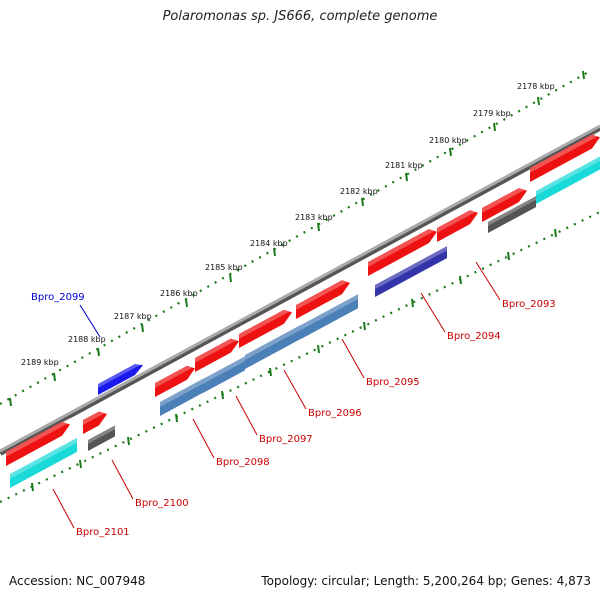 The width and height of the screenshot is (600, 600). What do you see at coordinates (411, 268) in the screenshot?
I see `gene-block-navy-highlight` at bounding box center [411, 268].